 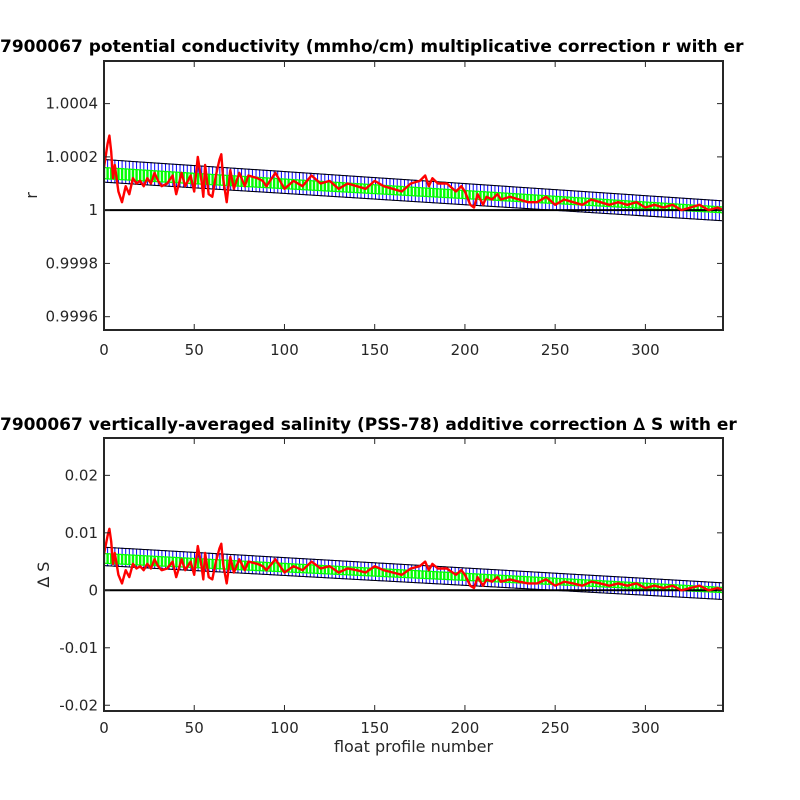 I want to click on y-tick-label: 0, so click(x=93, y=590).